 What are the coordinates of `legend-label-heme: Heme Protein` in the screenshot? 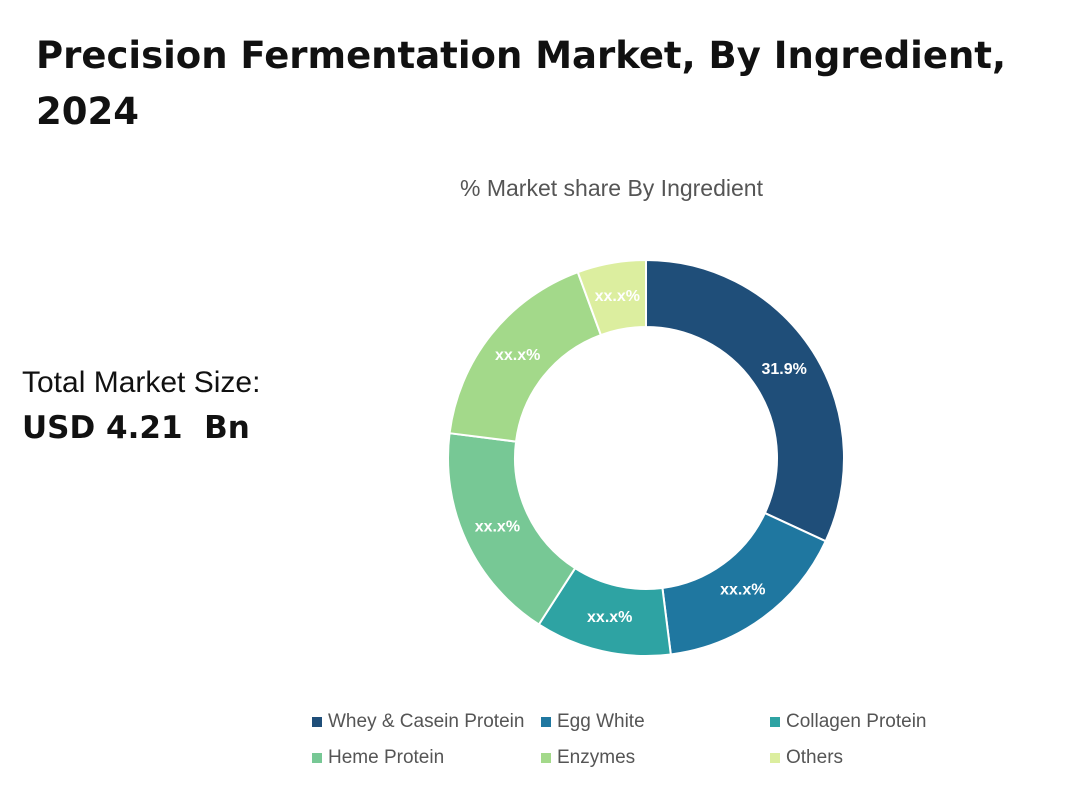 It's located at (386, 757).